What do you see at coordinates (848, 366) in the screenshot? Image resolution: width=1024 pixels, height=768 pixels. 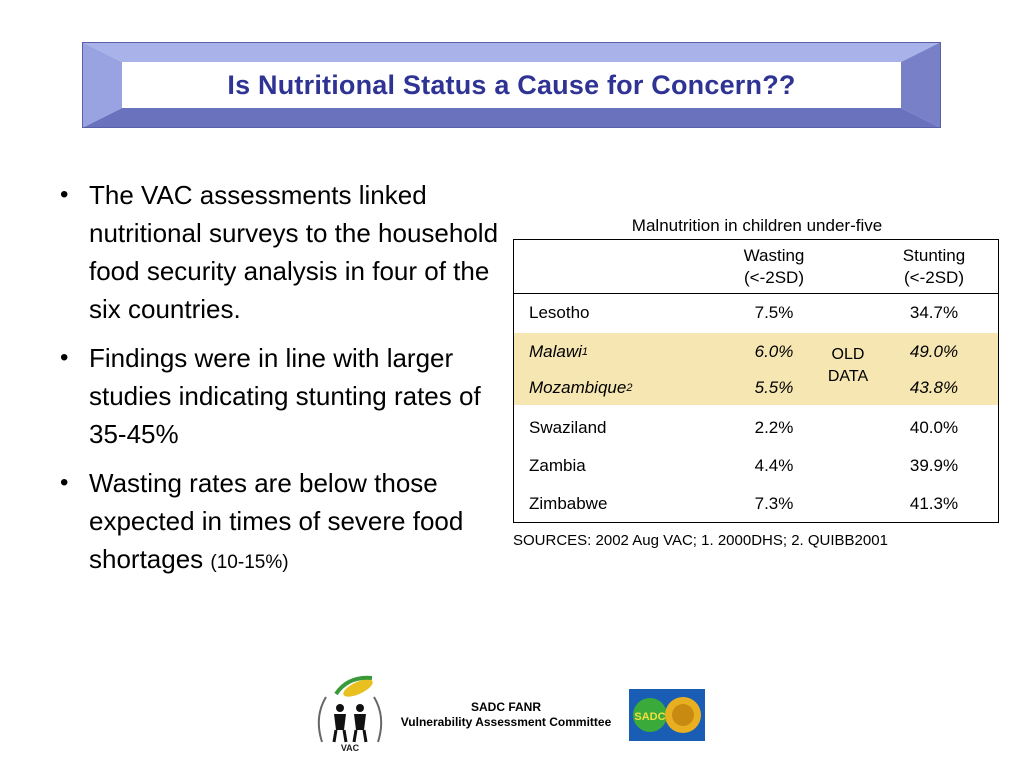 I see `old-data-note: OLD DATA` at bounding box center [848, 366].